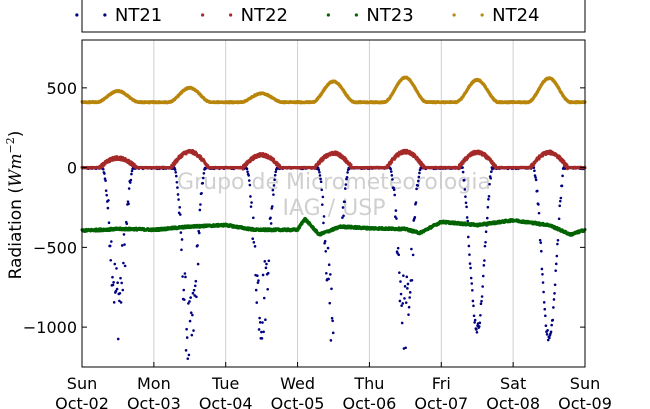  I want to click on legend-label: NT21, so click(138, 15).